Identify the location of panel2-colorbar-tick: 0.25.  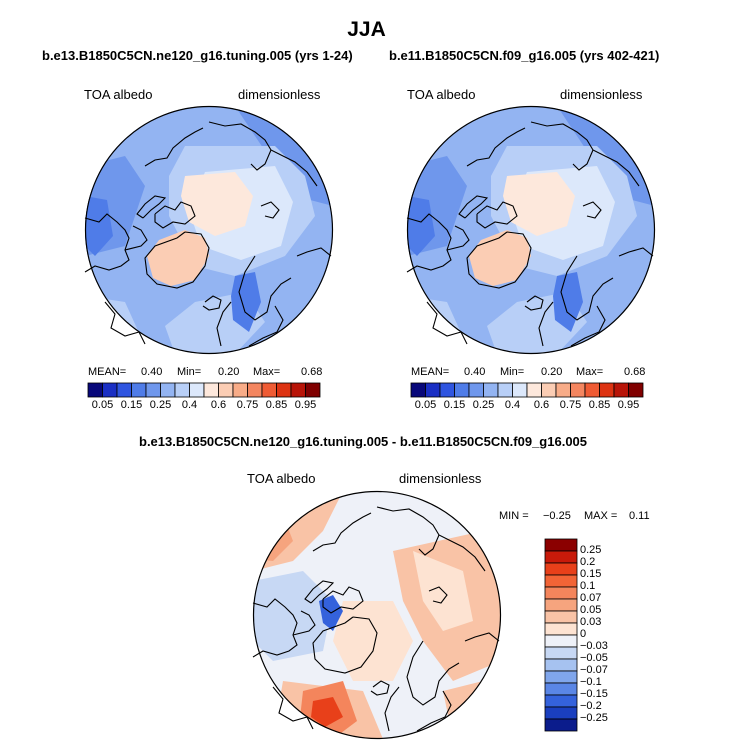
(483, 405).